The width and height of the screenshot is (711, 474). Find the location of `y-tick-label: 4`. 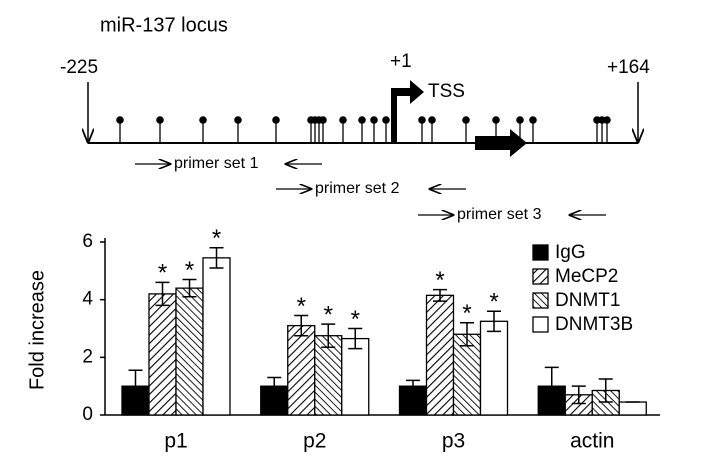

y-tick-label: 4 is located at coordinates (87, 299).